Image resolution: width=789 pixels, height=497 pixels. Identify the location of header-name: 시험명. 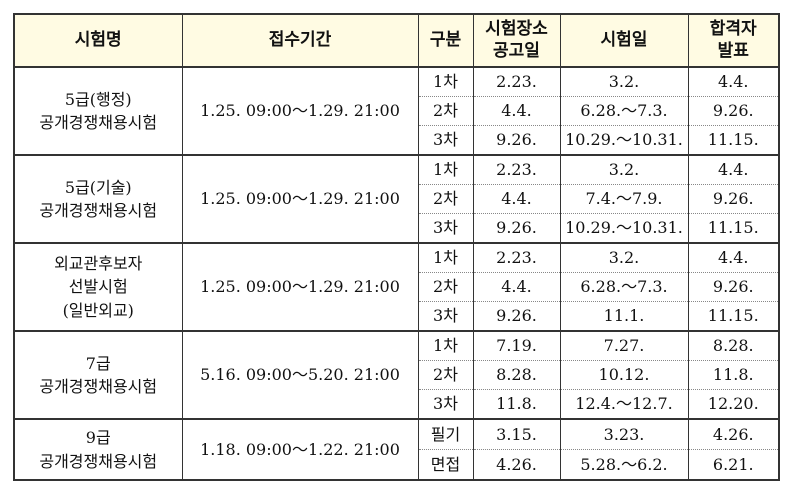
(98, 40).